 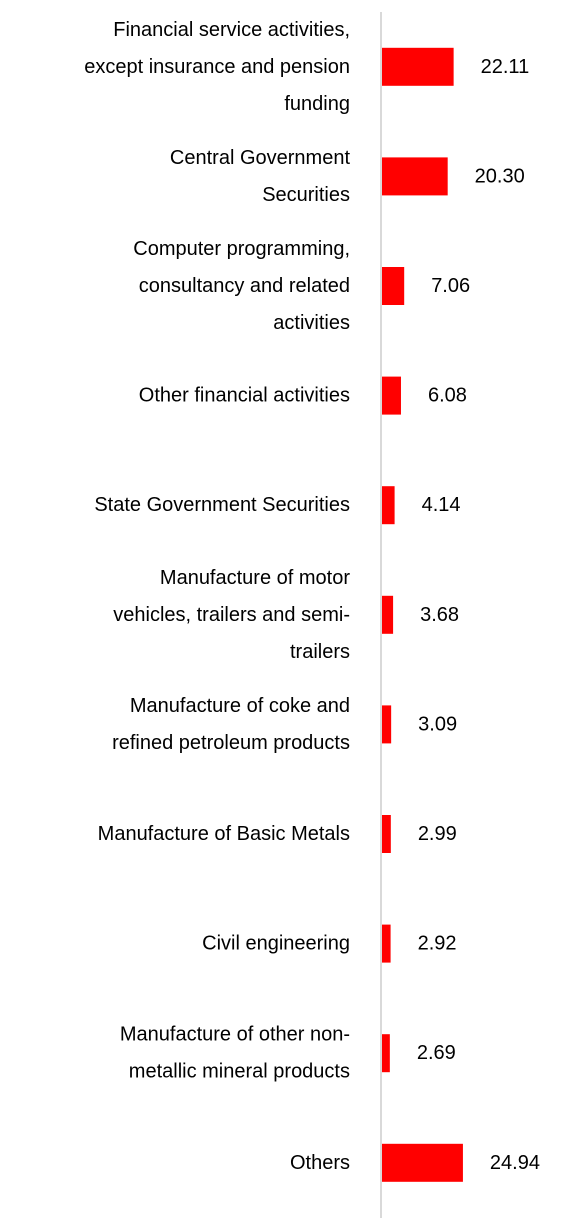 I want to click on category-label-line: funding, so click(x=317, y=104).